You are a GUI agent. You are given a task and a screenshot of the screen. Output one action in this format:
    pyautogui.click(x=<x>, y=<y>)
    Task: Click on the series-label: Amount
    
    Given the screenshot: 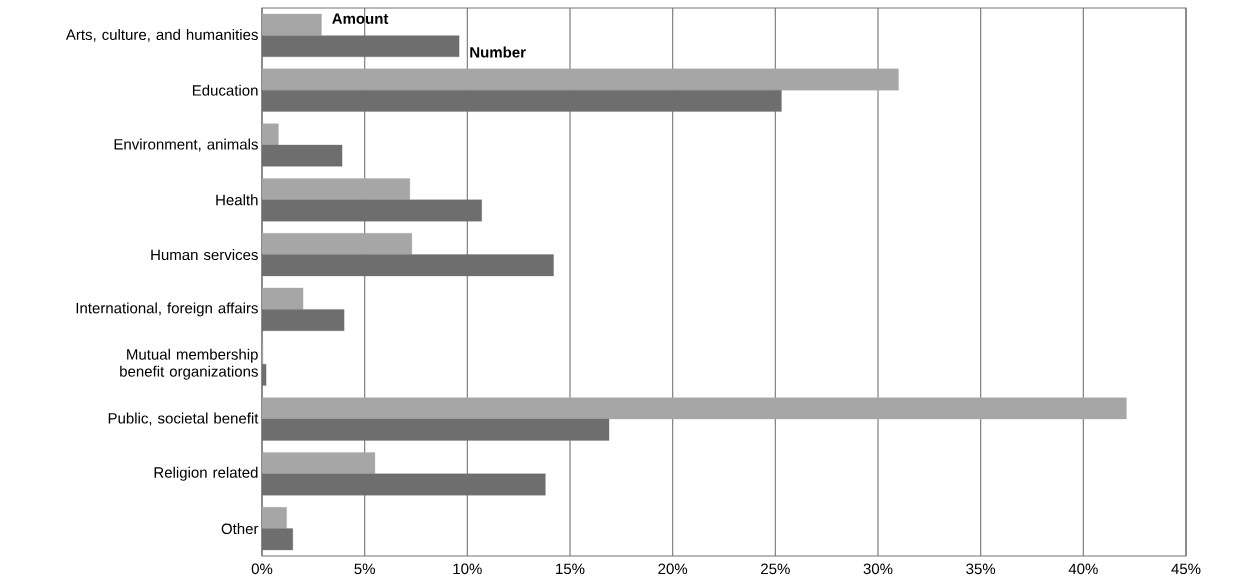 What is the action you would take?
    pyautogui.click(x=360, y=18)
    